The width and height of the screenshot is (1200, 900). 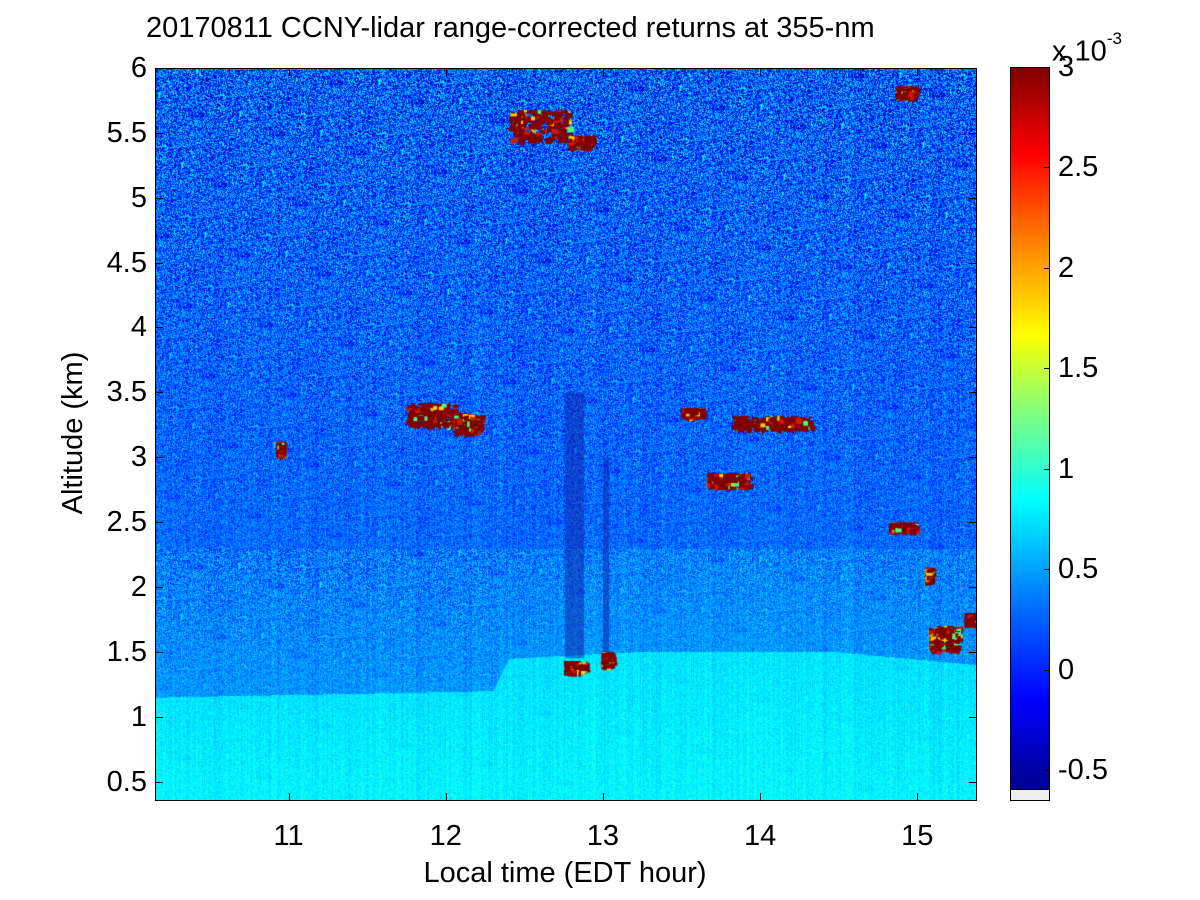 What do you see at coordinates (126, 392) in the screenshot?
I see `y-tick-label: 3.5` at bounding box center [126, 392].